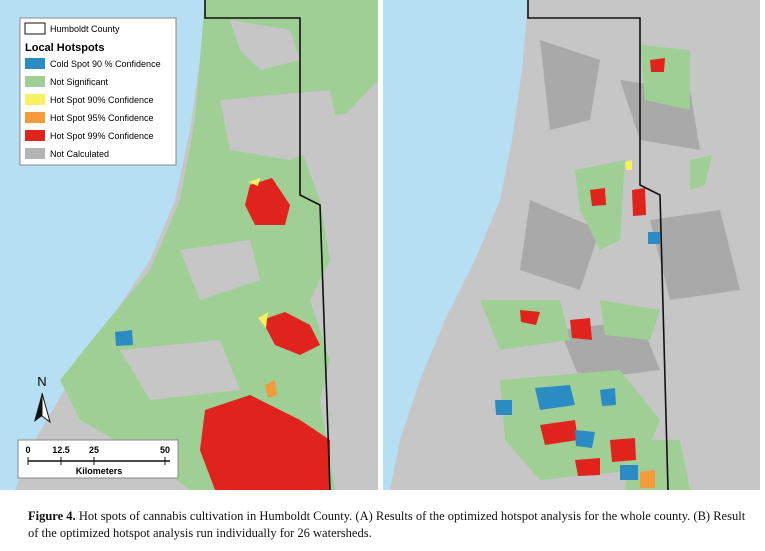 The image size is (765, 551). What do you see at coordinates (102, 100) in the screenshot?
I see `legend-label: Hot Spot 90% Confidence` at bounding box center [102, 100].